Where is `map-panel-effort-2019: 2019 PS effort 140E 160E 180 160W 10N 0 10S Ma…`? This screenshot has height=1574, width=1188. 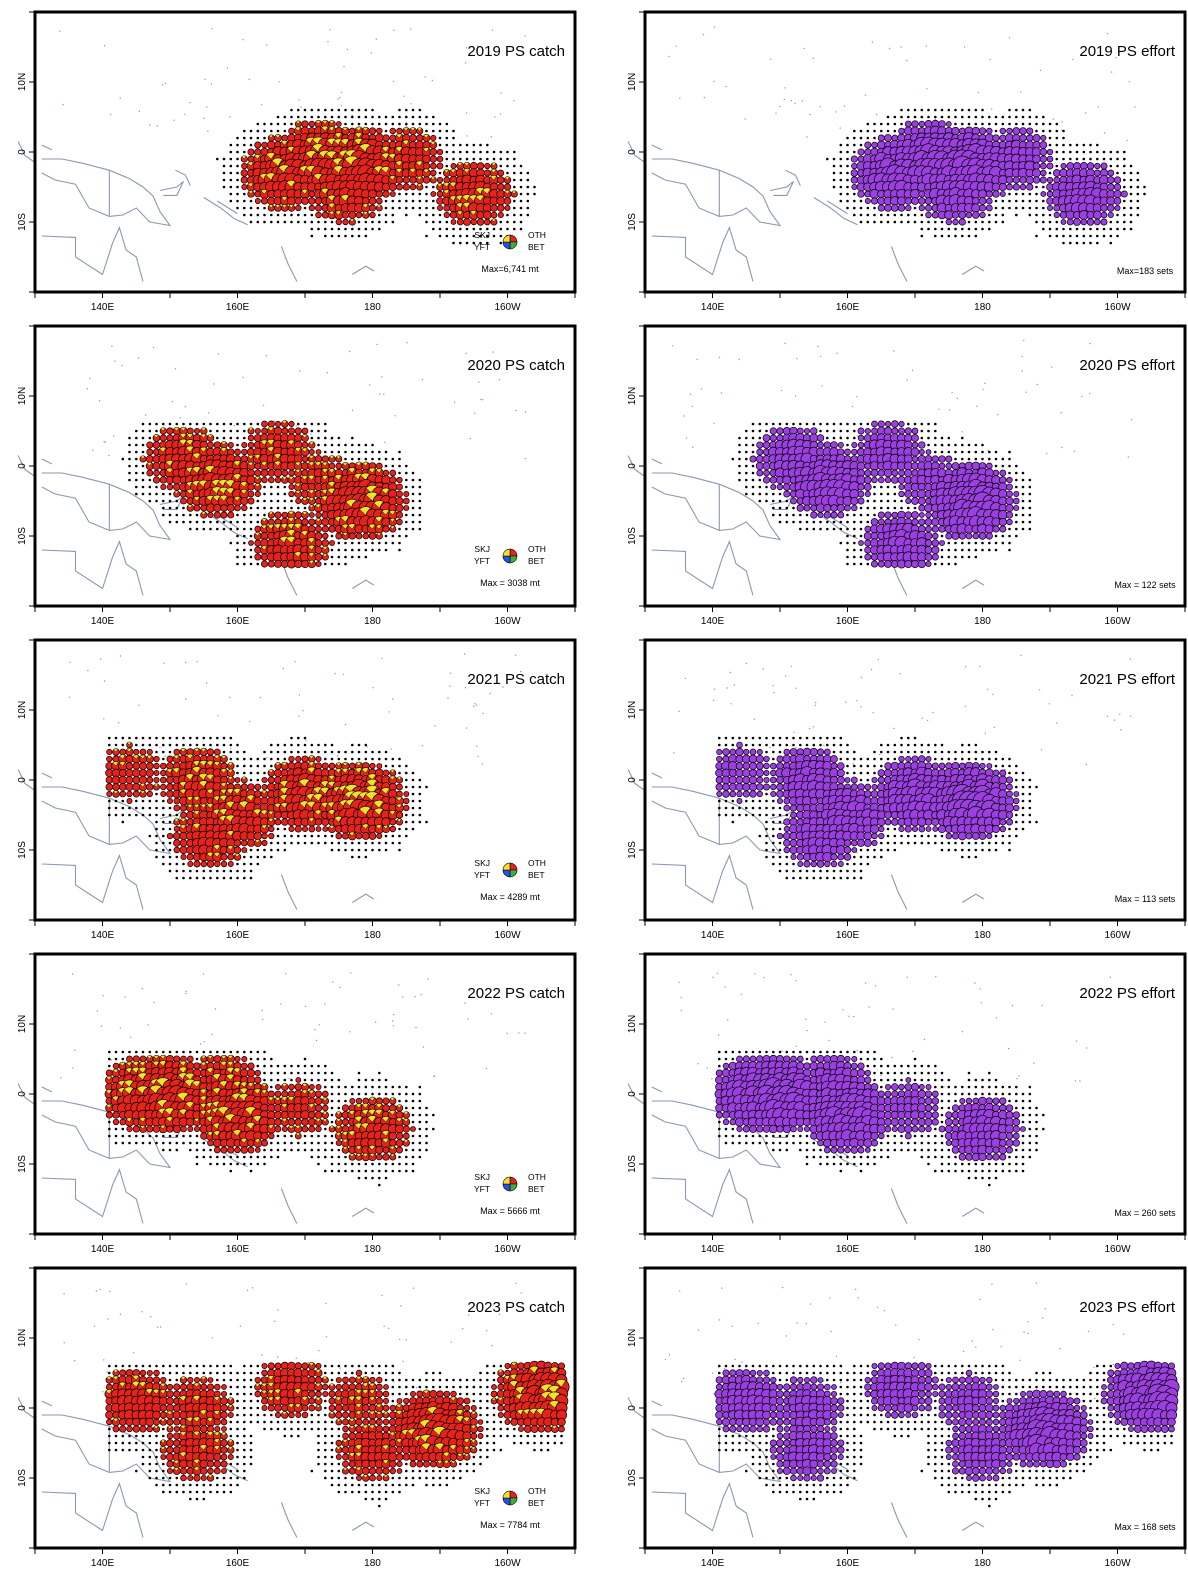
map-panel-effort-2019: 2019 PS effort 140E 160E 180 160W 10N 0 10S Ma… is located at coordinates (907, 164).